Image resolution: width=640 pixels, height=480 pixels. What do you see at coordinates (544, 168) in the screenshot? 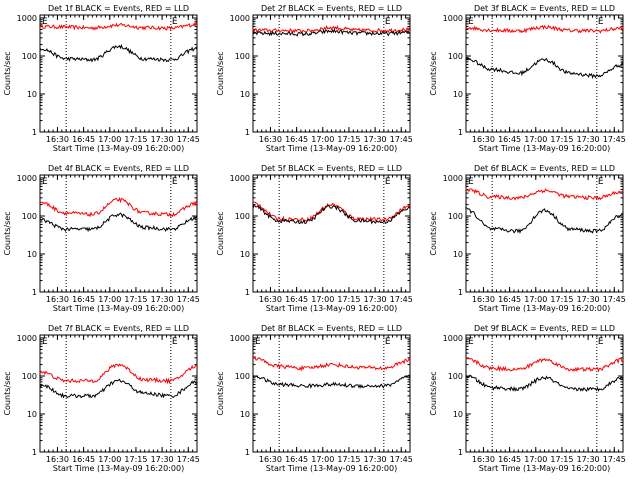
I see `panel-title: Det 6f BLACK = Events, RED = LLD` at bounding box center [544, 168].